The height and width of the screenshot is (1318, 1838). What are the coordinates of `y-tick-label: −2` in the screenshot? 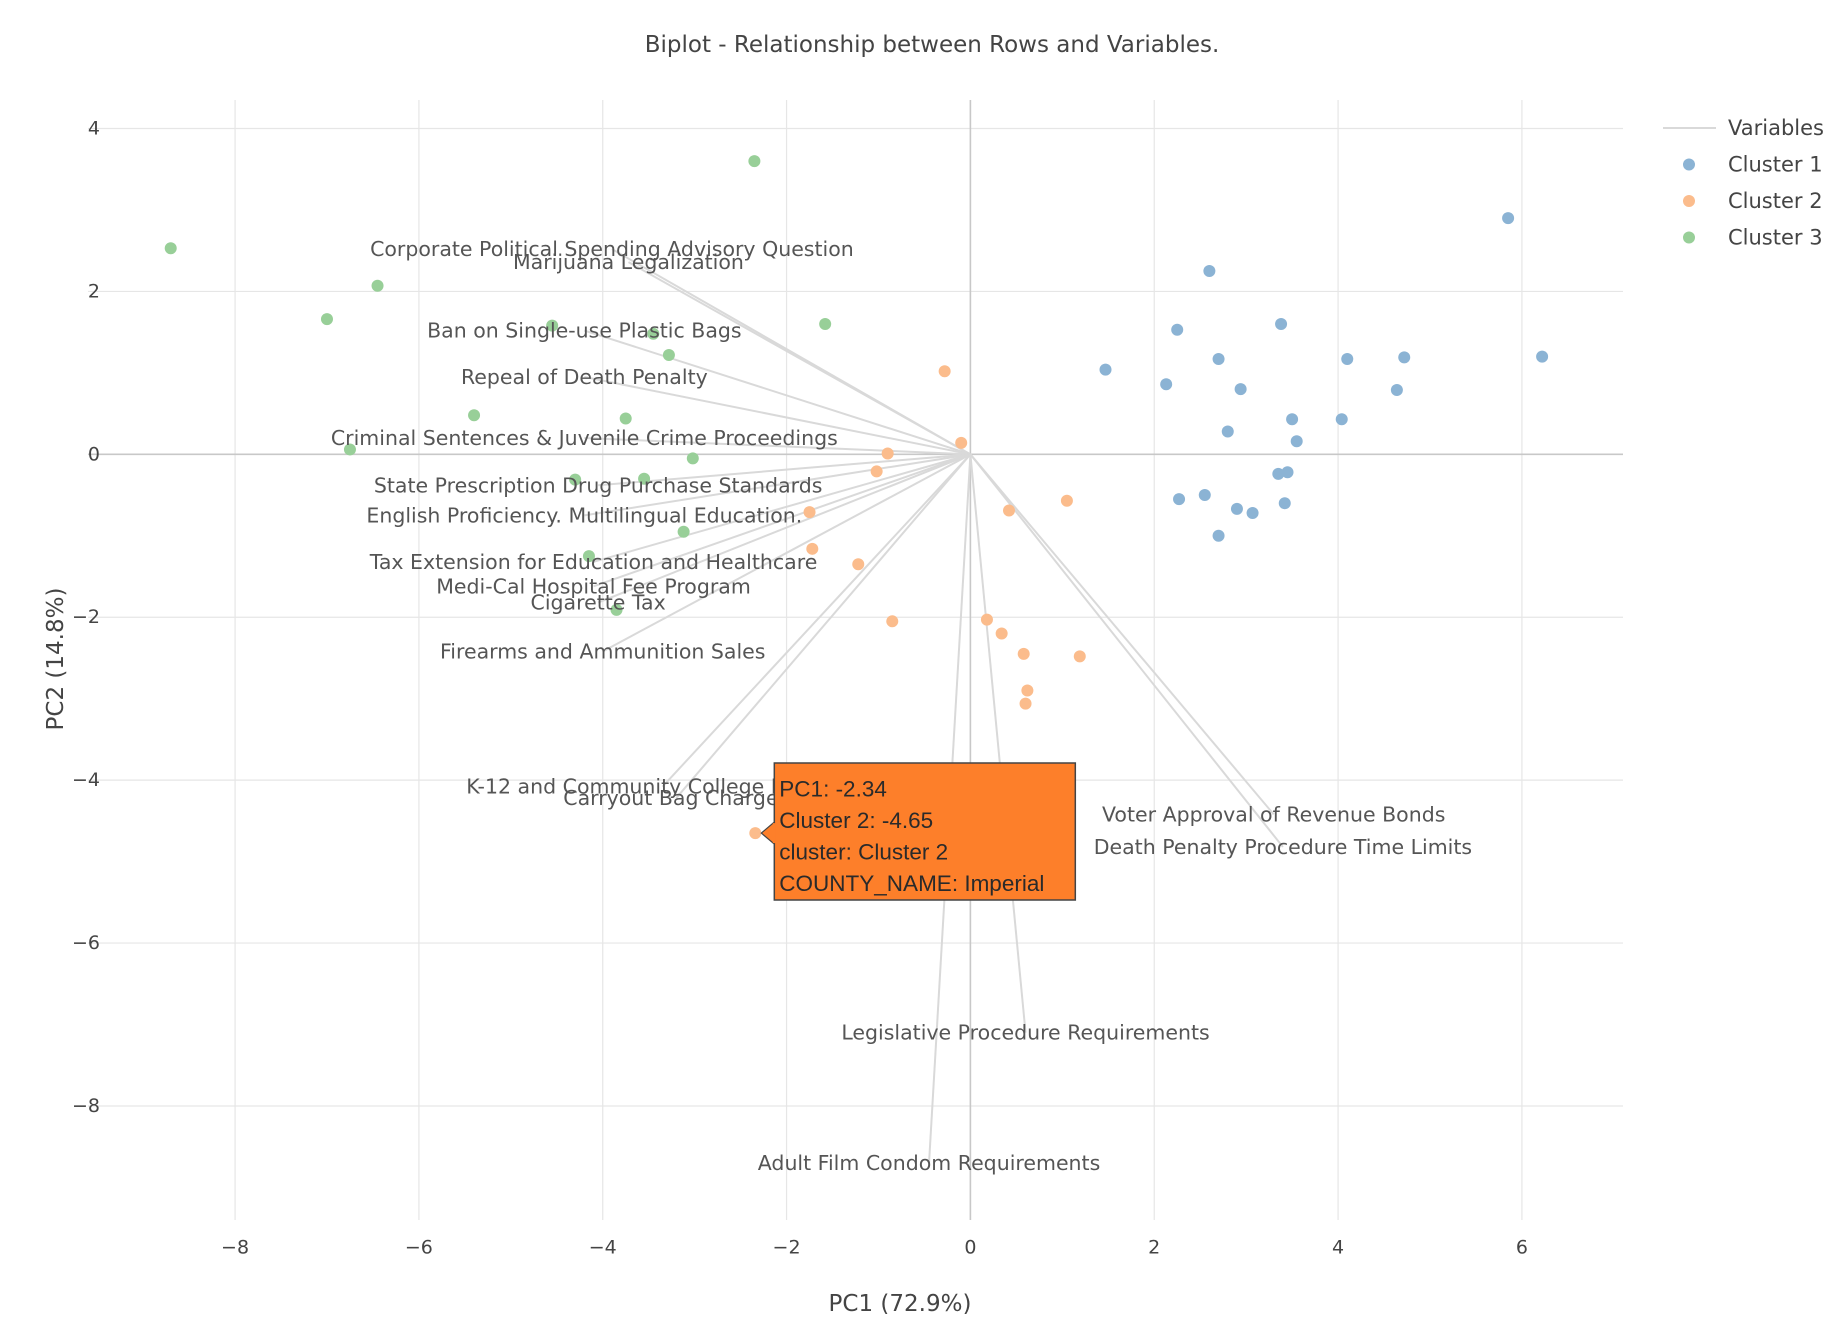 It's located at (86, 617).